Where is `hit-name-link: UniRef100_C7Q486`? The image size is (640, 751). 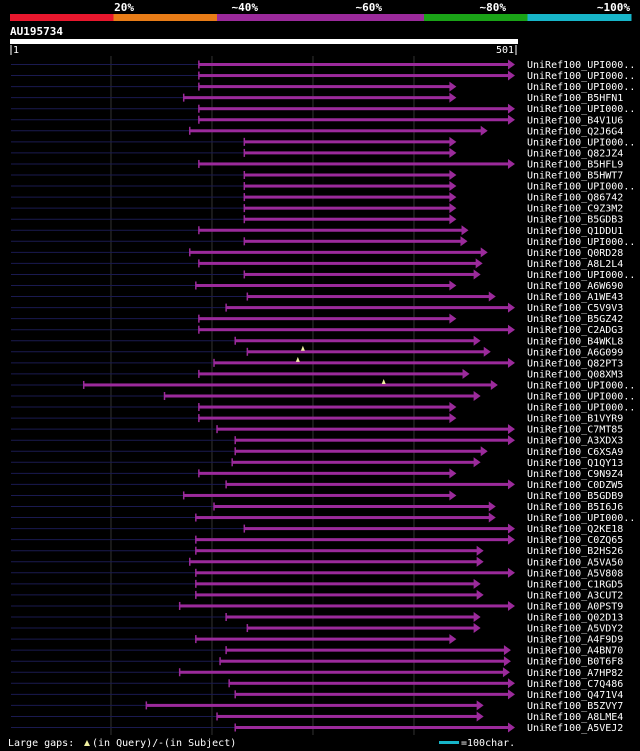 hit-name-link: UniRef100_C7Q486 is located at coordinates (575, 684).